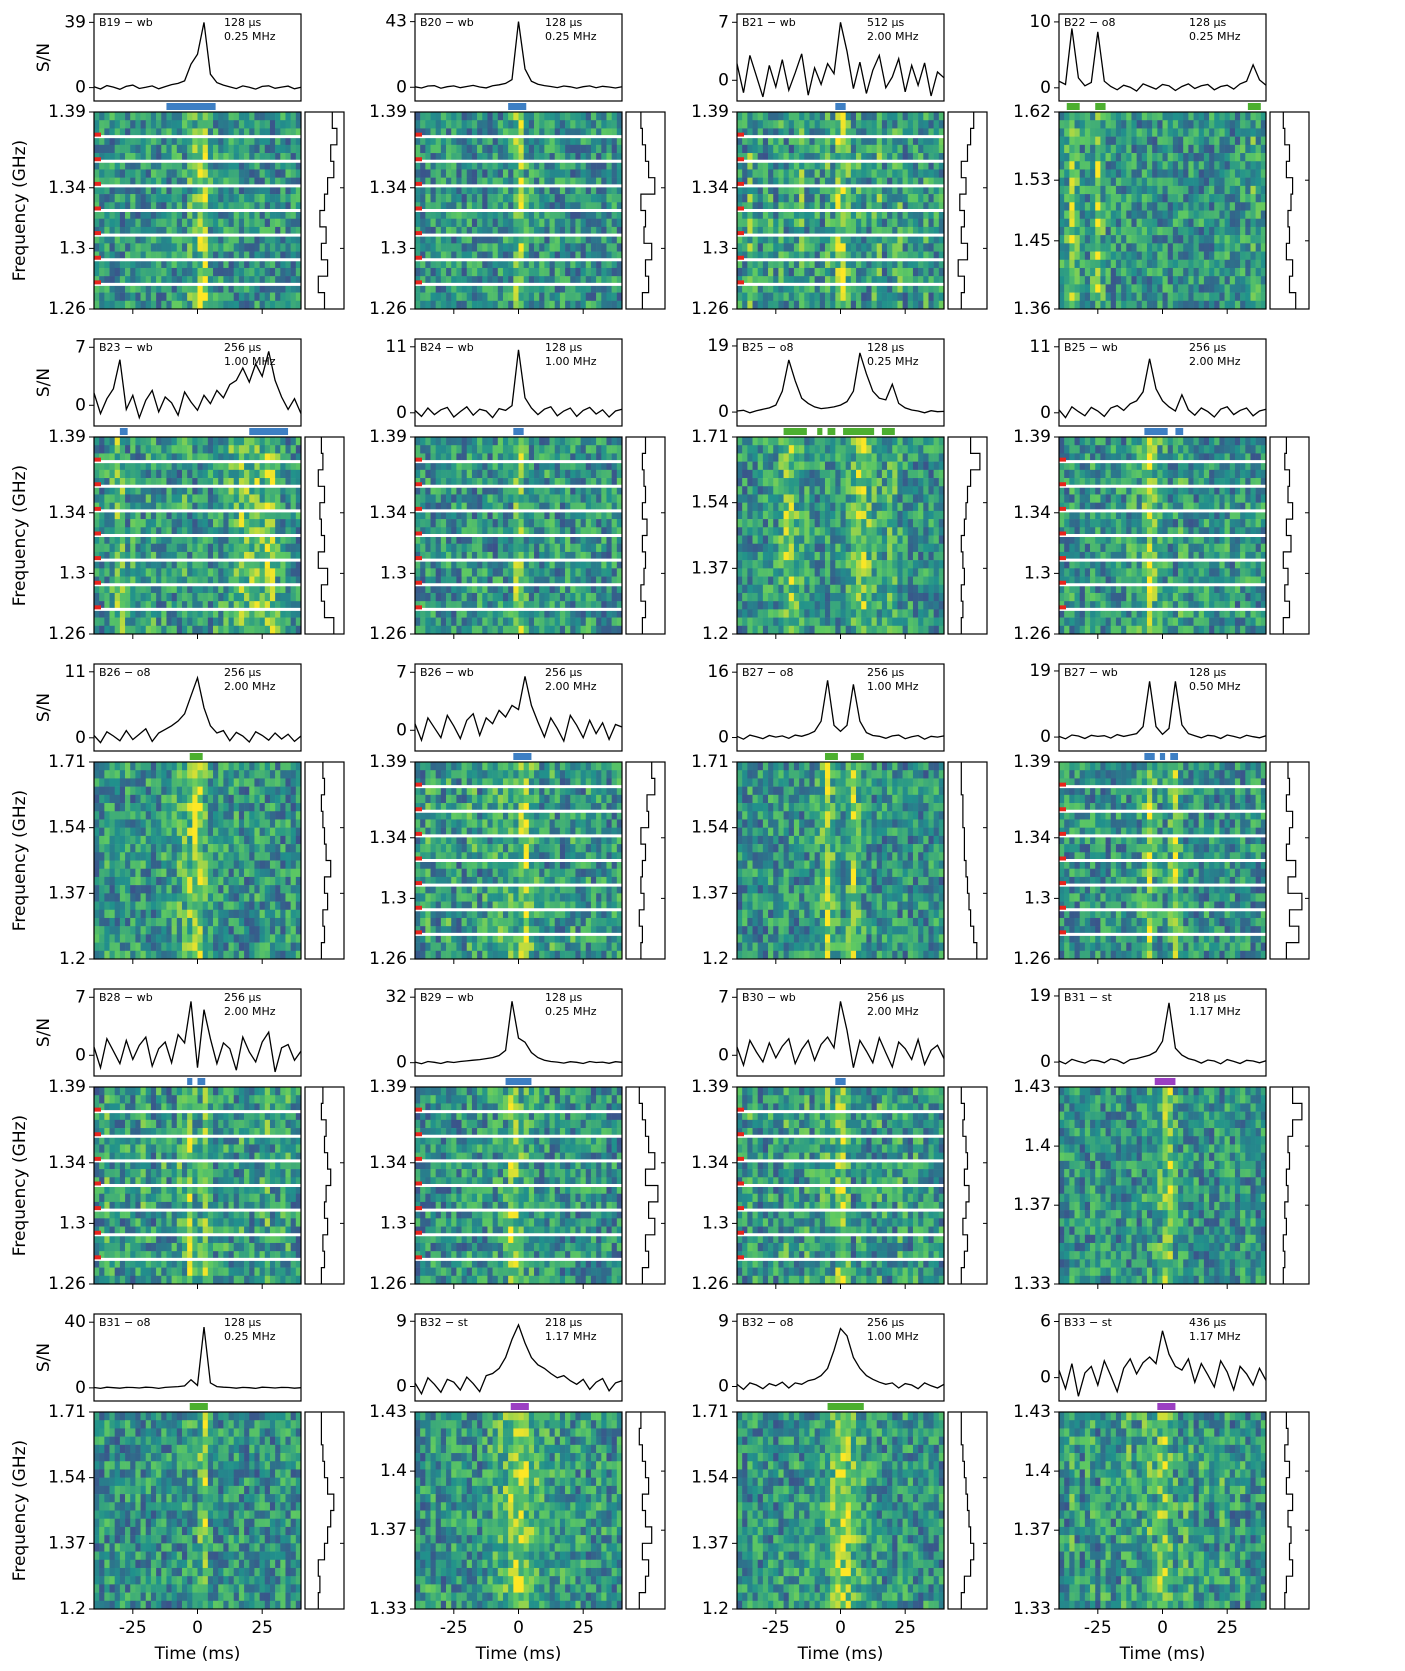  Describe the element at coordinates (518, 284) in the screenshot. I see `masked-channel` at that location.